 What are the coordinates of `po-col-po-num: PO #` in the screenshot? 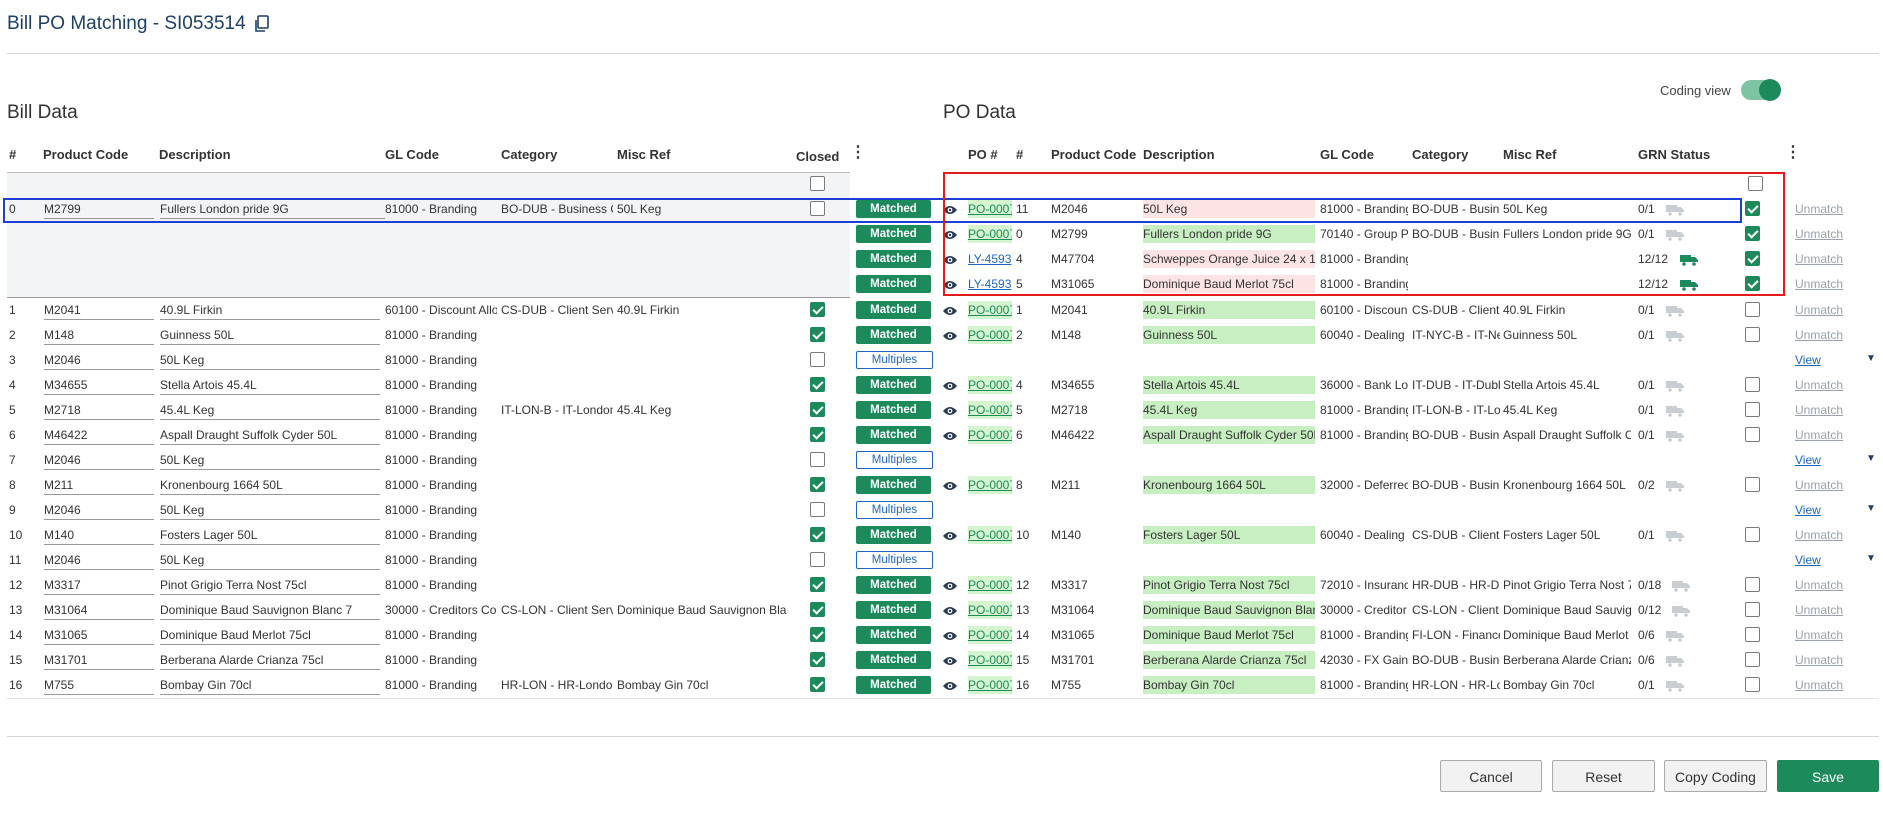 It's located at (983, 154).